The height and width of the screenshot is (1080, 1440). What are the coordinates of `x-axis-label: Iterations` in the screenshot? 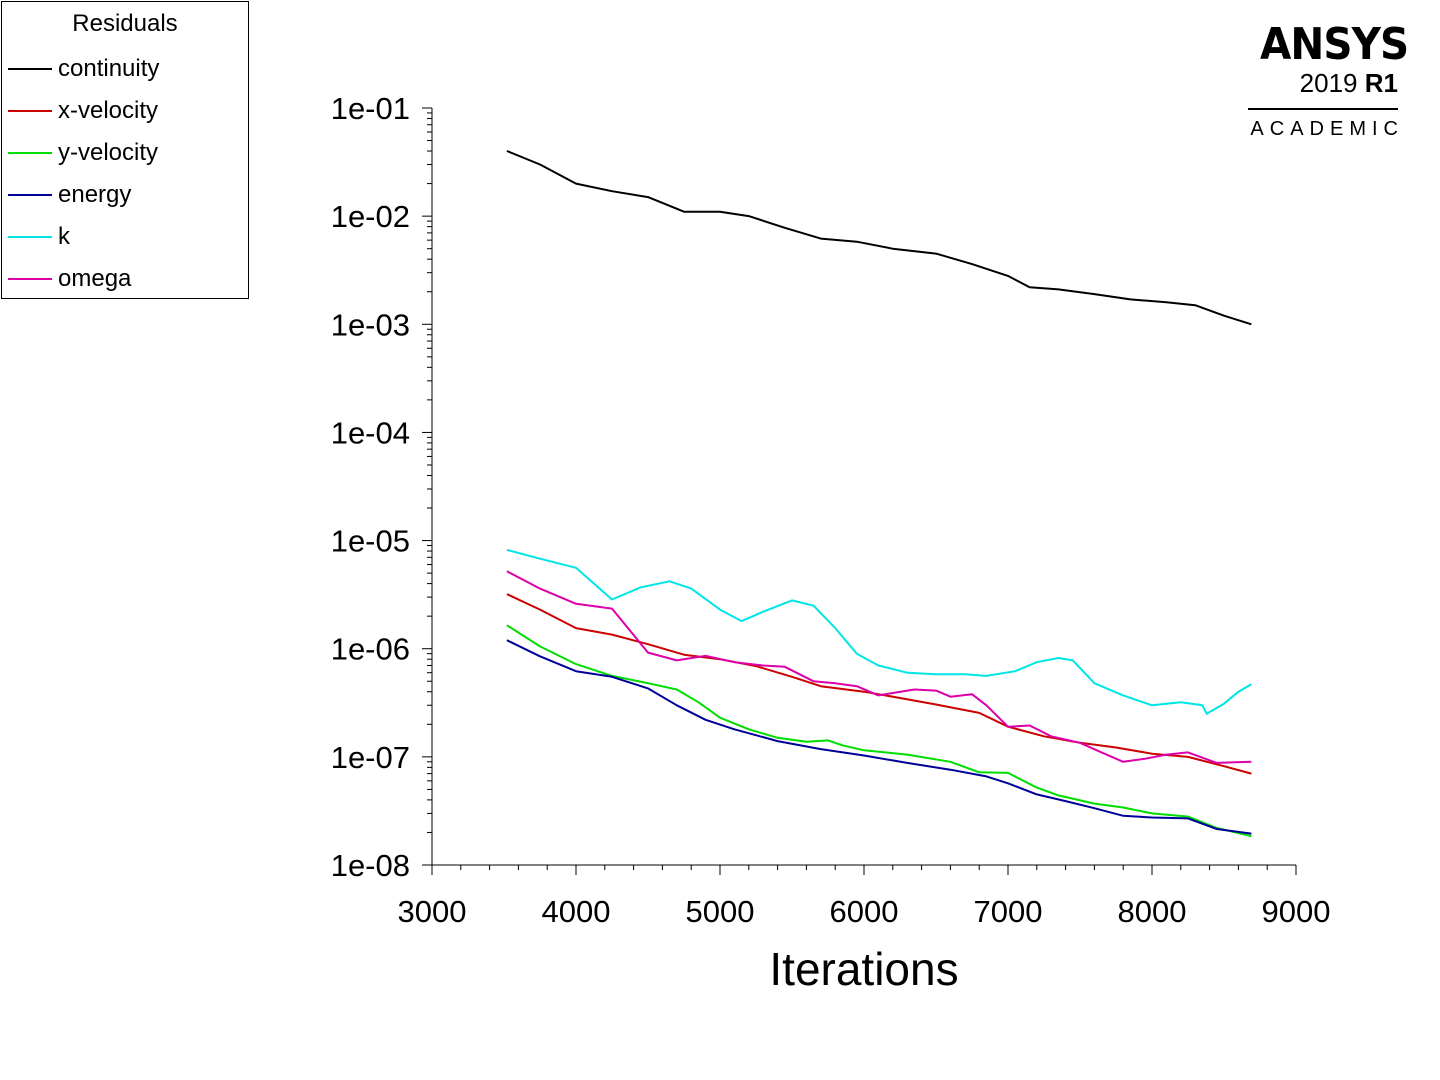 It's located at (863, 969).